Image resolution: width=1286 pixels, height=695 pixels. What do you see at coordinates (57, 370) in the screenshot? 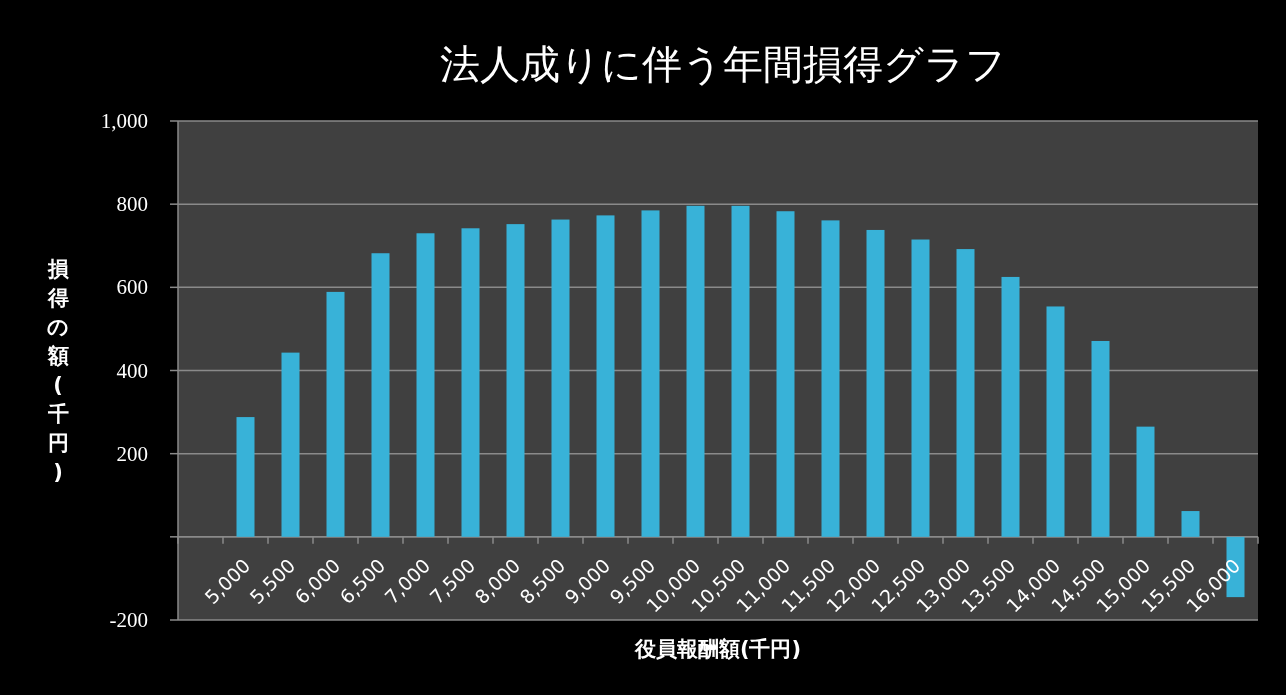
I see `y-axis-title: 損得の額(千円)` at bounding box center [57, 370].